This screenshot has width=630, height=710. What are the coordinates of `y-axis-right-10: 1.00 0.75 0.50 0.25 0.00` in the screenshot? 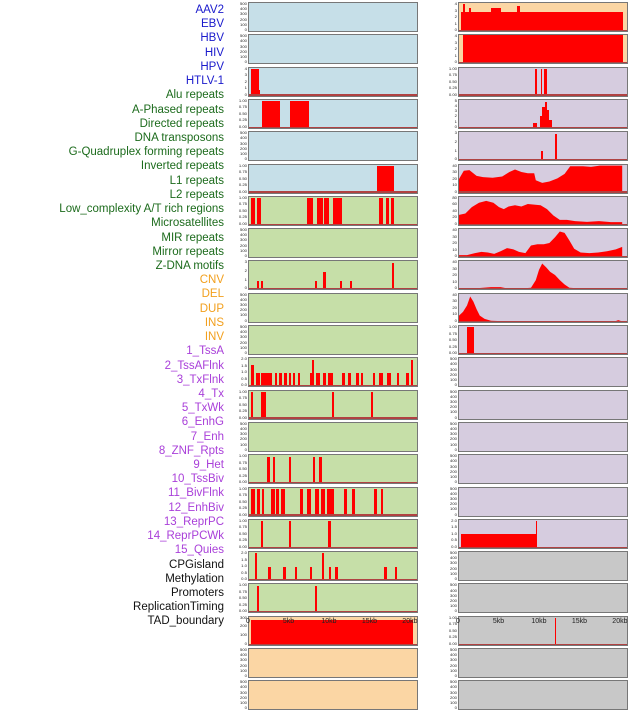 It's located at (447, 340).